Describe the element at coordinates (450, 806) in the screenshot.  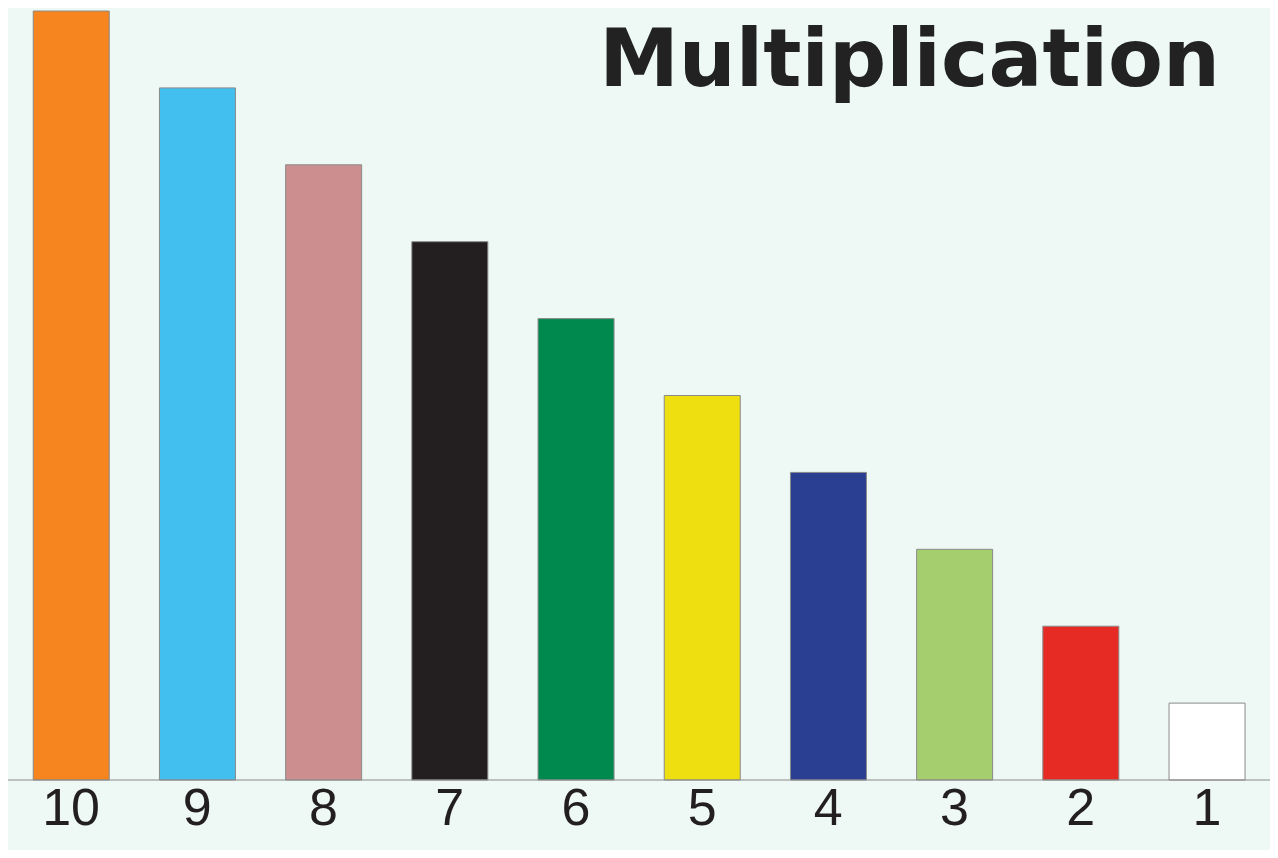
I see `x-tick-label: 7` at that location.